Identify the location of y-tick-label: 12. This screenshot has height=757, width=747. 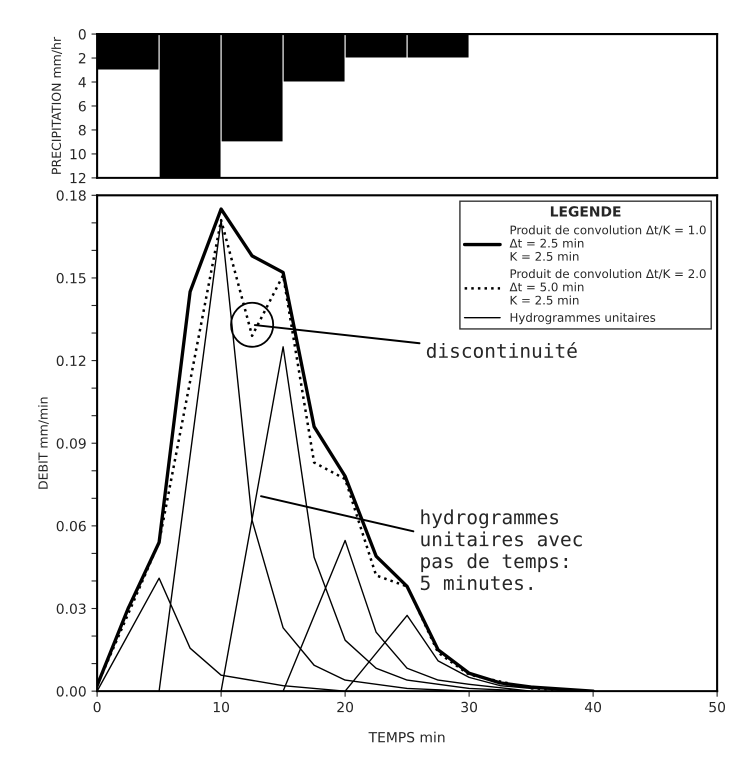
(78, 178).